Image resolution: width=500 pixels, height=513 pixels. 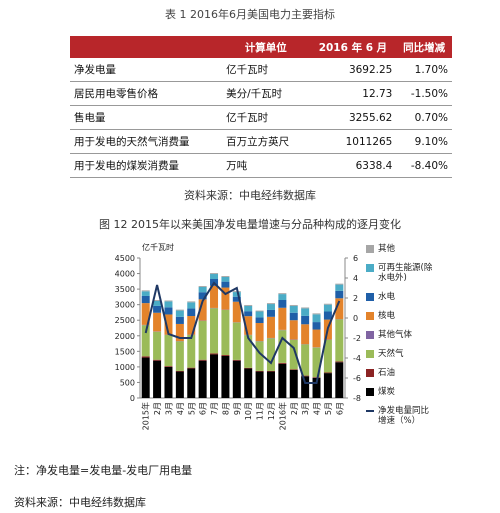 I want to click on column-header: 同比增减, so click(x=424, y=47).